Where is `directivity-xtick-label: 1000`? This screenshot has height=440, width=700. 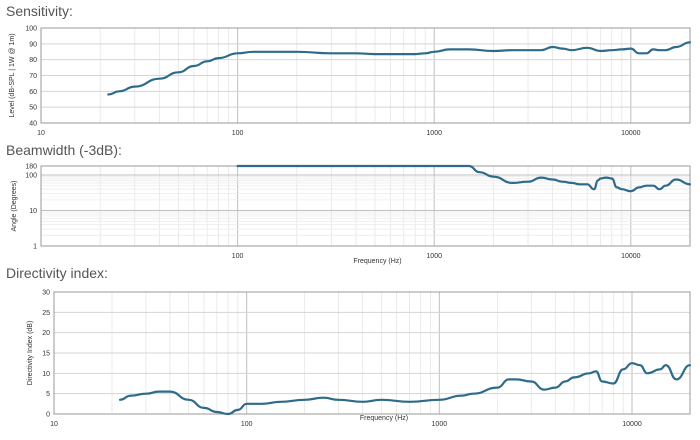 directivity-xtick-label: 1000 is located at coordinates (440, 424).